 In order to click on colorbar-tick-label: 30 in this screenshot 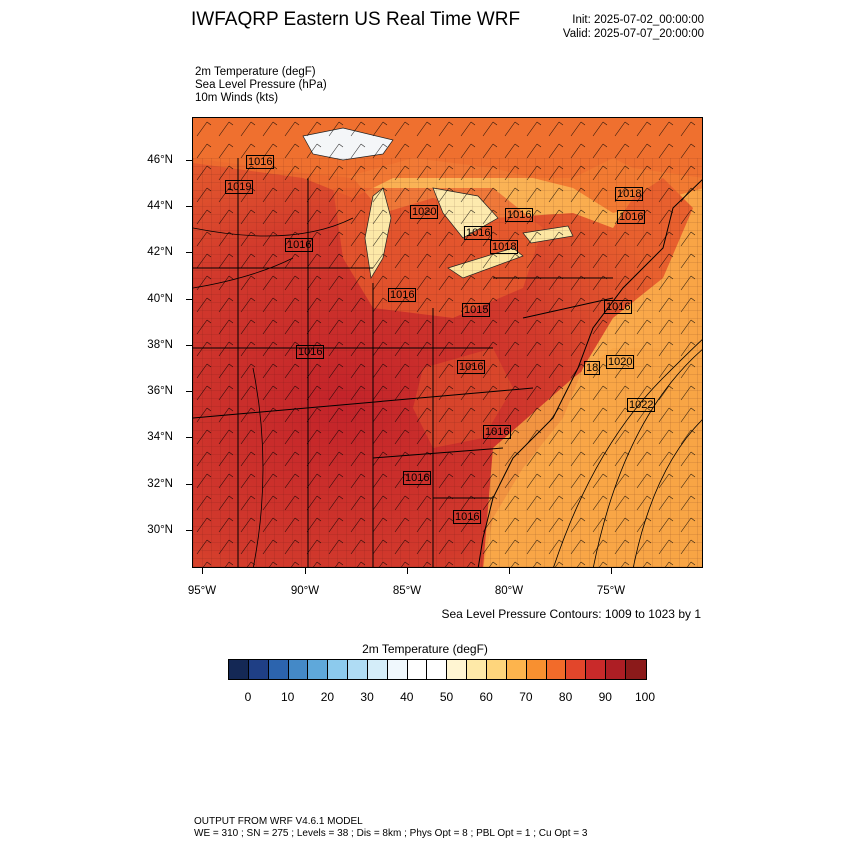, I will do `click(367, 697)`.